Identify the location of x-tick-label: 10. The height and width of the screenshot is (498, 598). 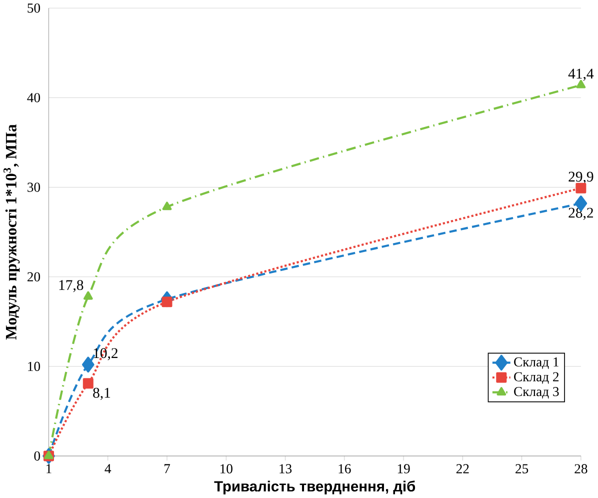
(226, 469).